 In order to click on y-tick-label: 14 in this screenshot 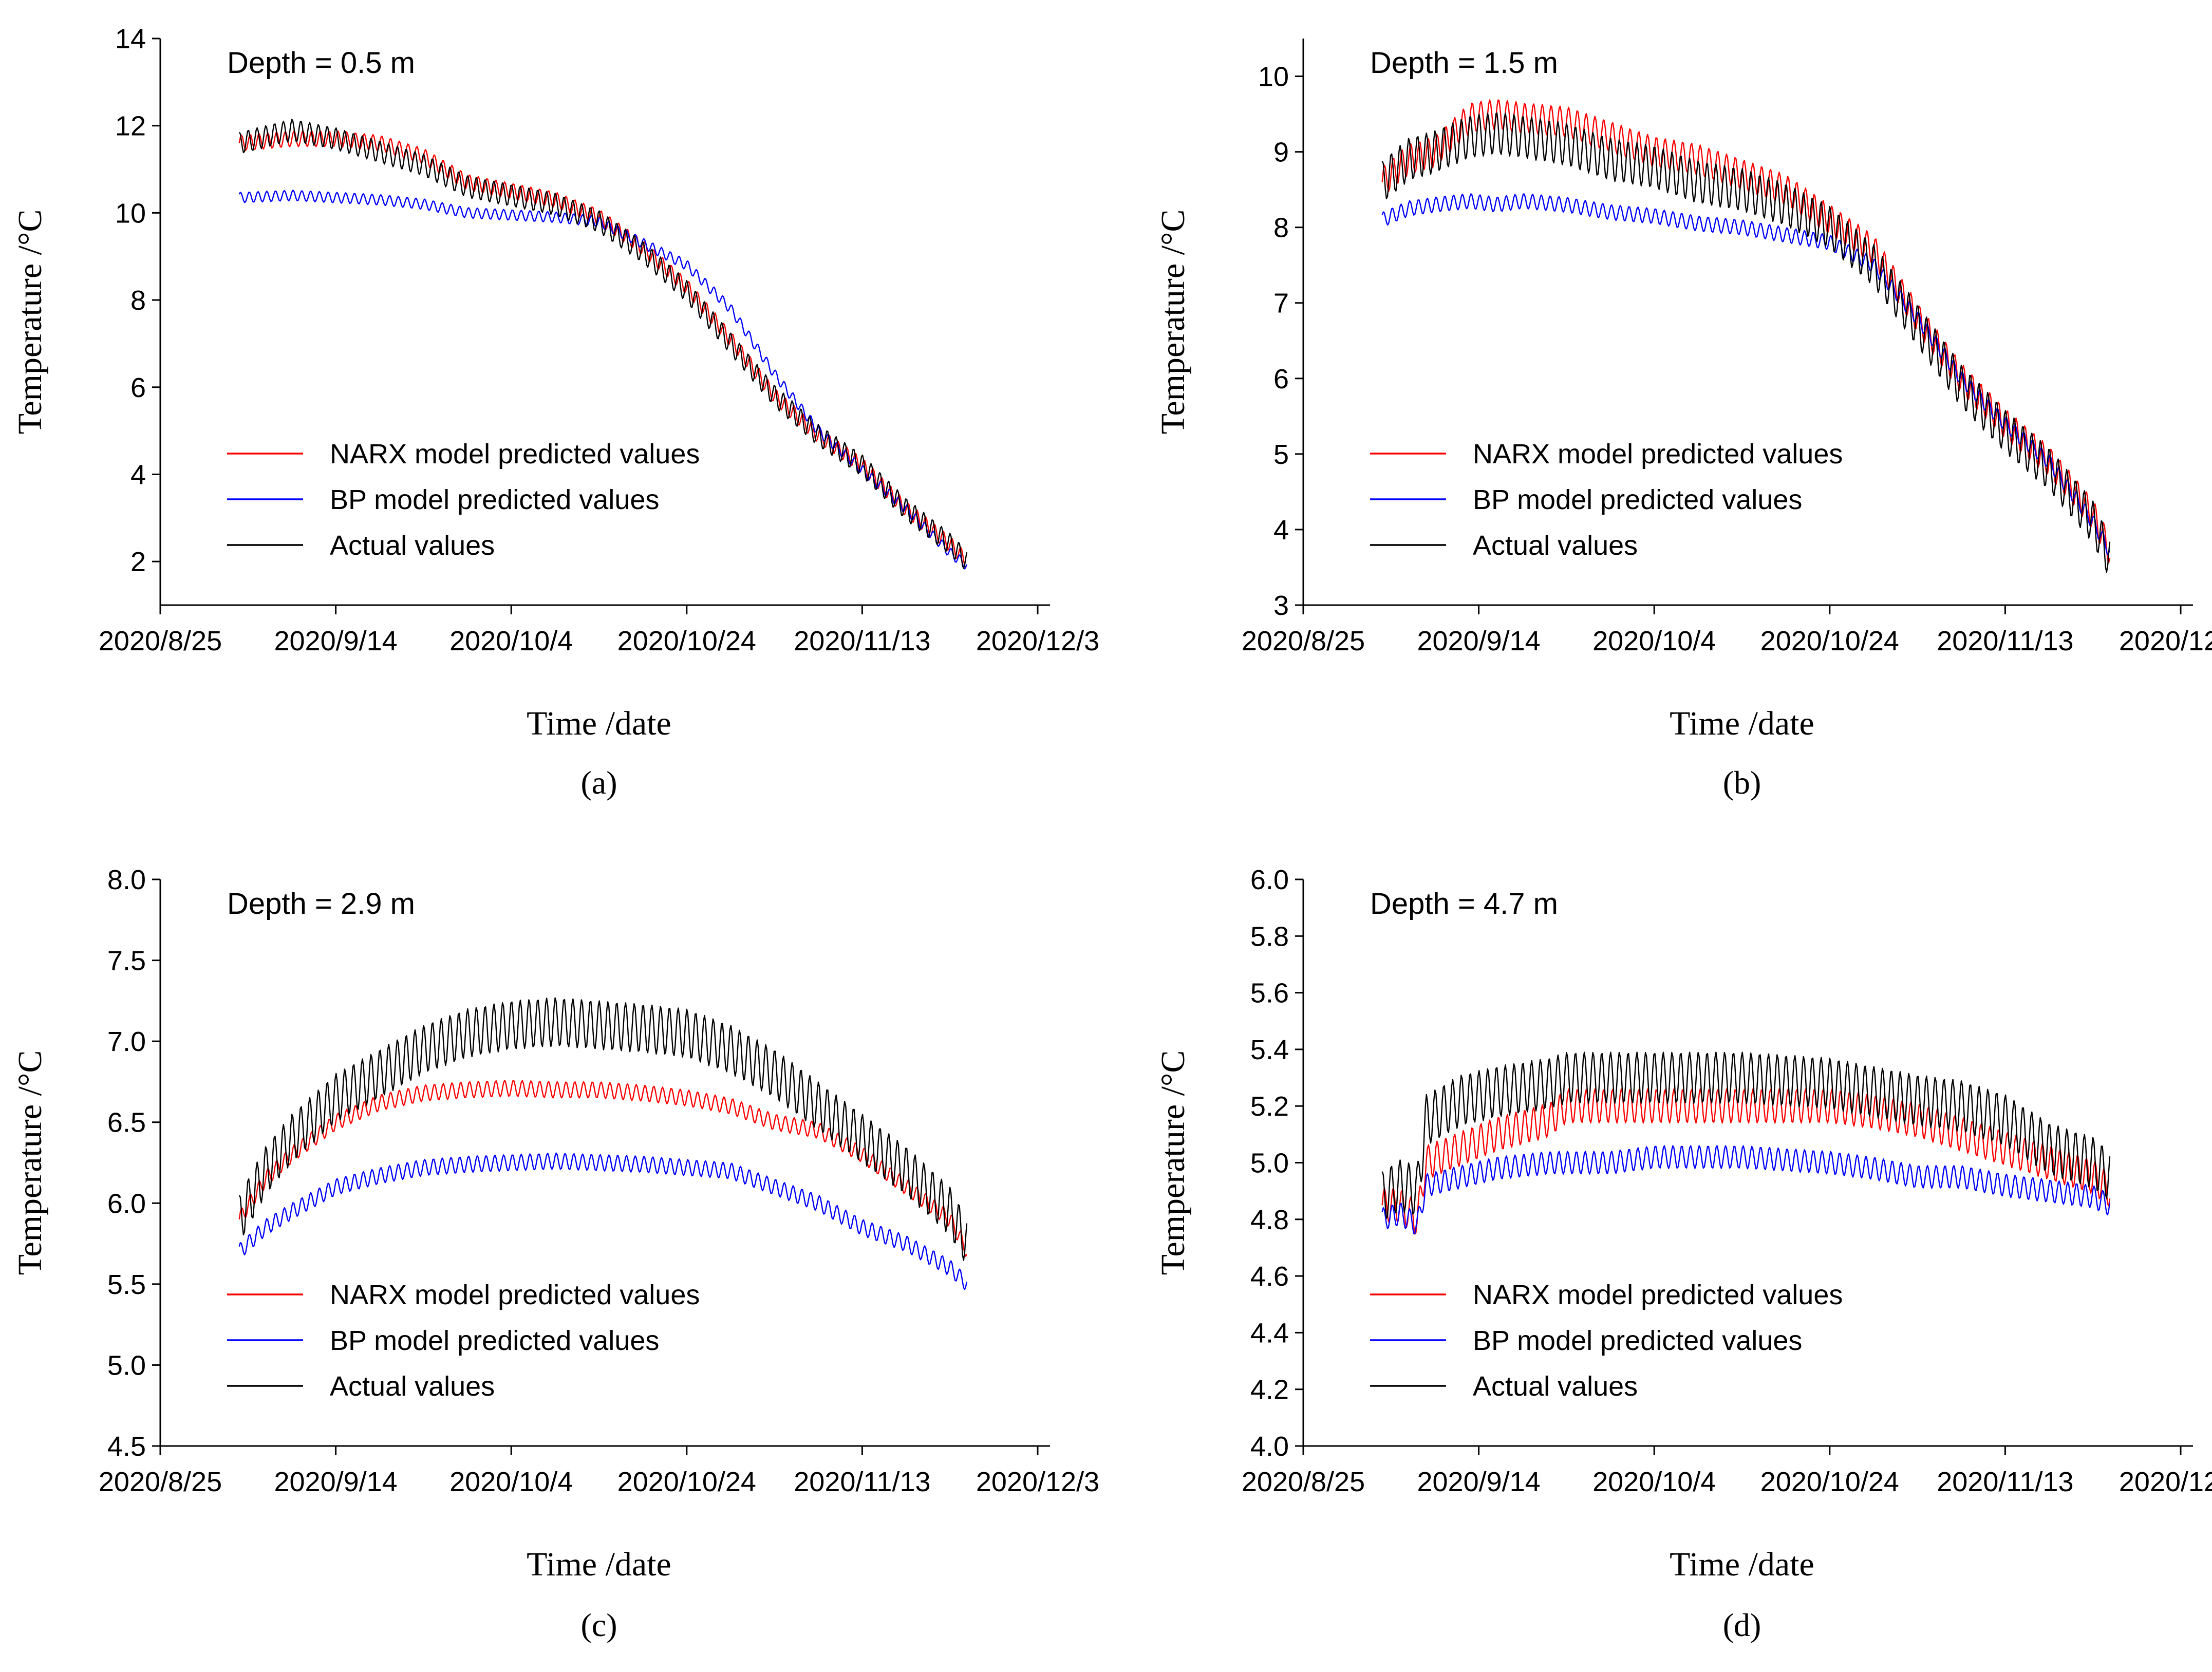, I will do `click(130, 39)`.